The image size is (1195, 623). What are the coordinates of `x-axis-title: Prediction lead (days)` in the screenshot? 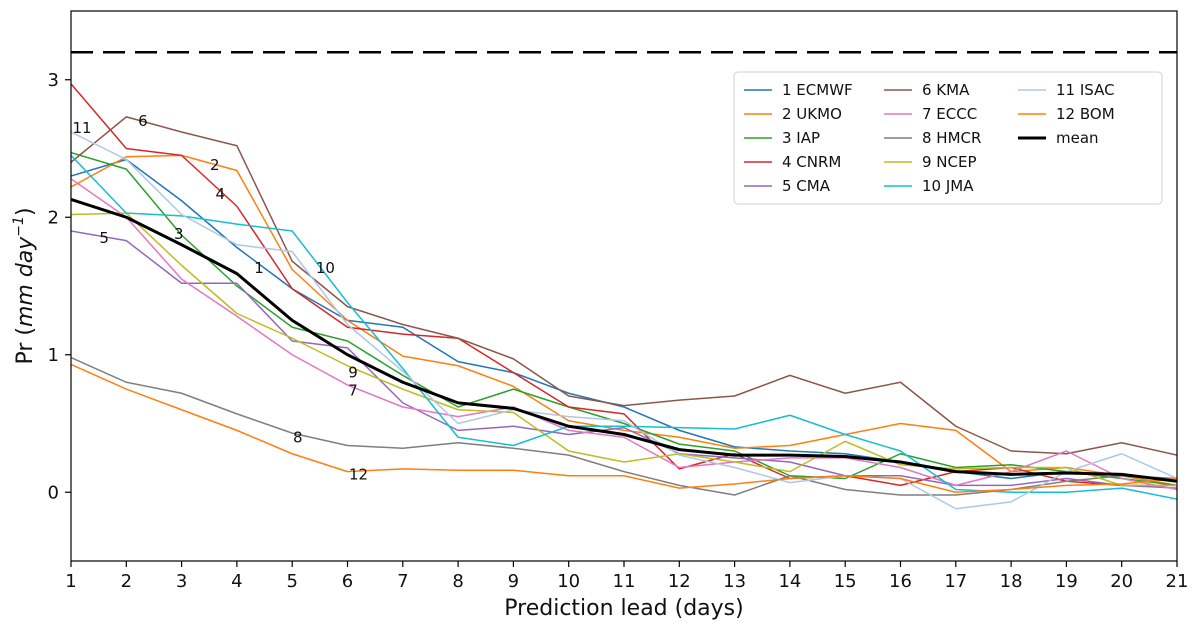 It's located at (623, 608).